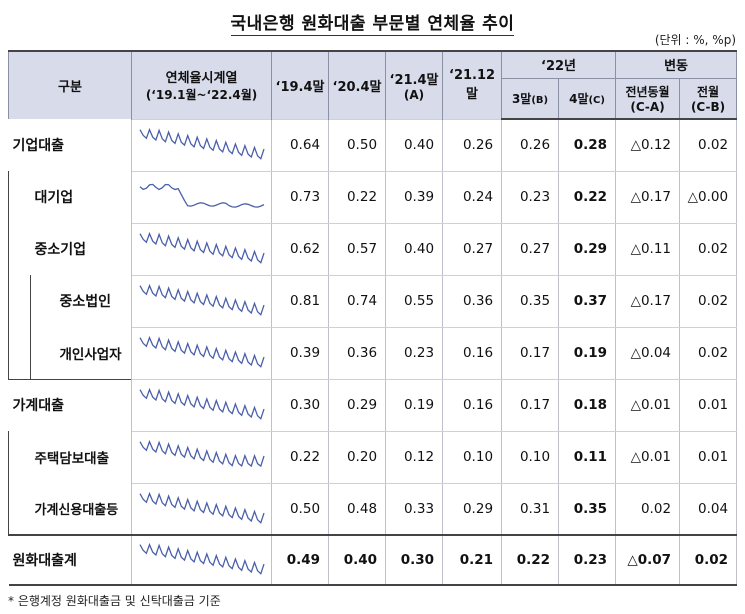 This screenshot has height=614, width=745. I want to click on row-label: 가계대출, so click(70, 404).